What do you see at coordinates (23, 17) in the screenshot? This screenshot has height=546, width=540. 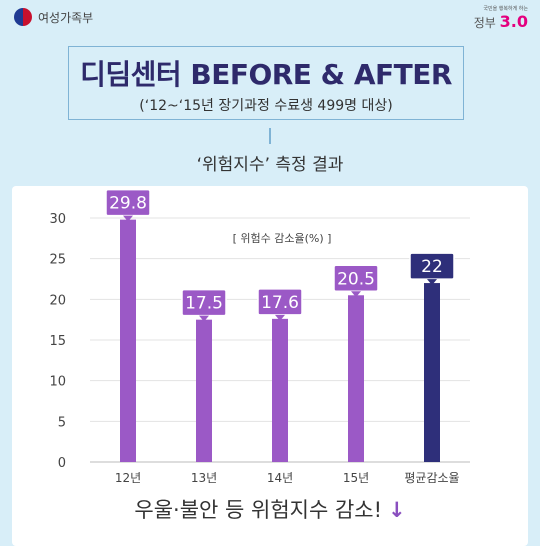 I see `taegeuk-emblem-icon` at bounding box center [23, 17].